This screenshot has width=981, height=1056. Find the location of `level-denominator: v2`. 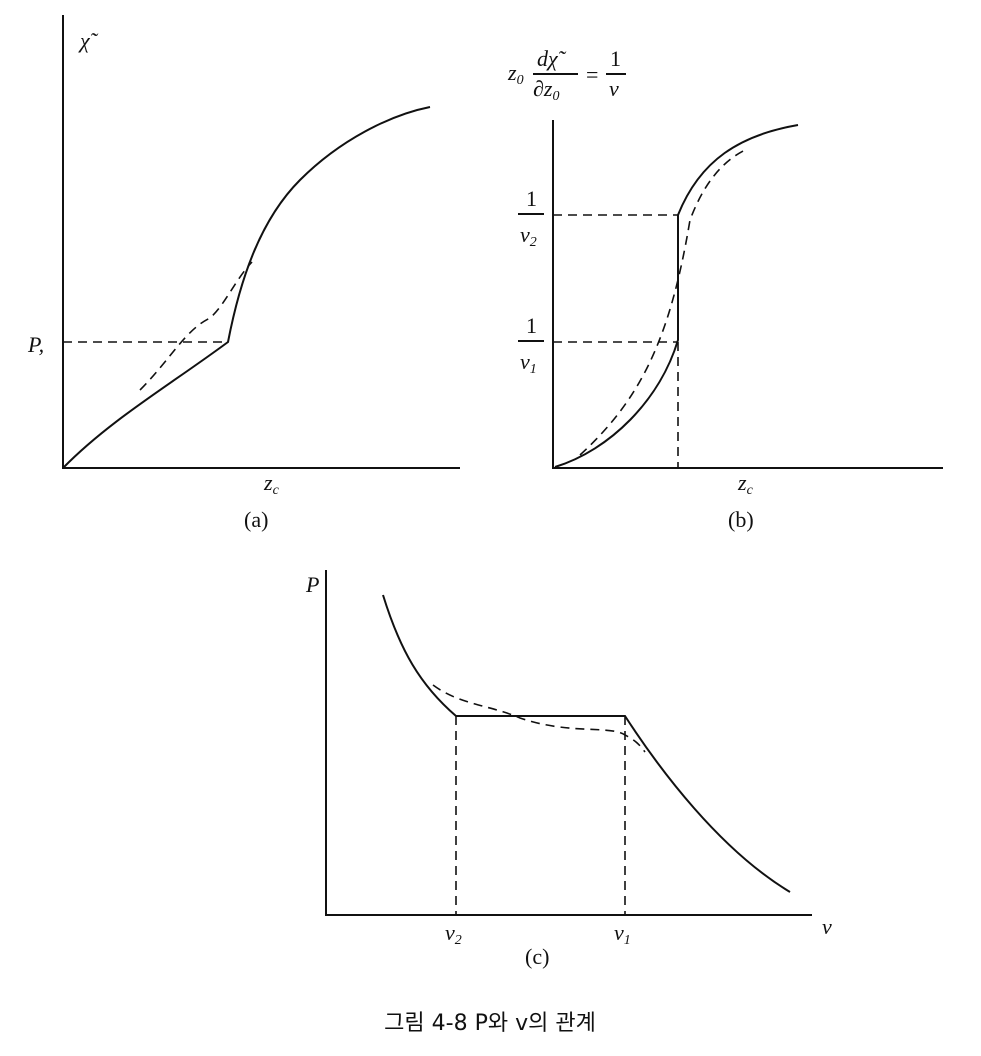

level-denominator: v2 is located at coordinates (528, 236).